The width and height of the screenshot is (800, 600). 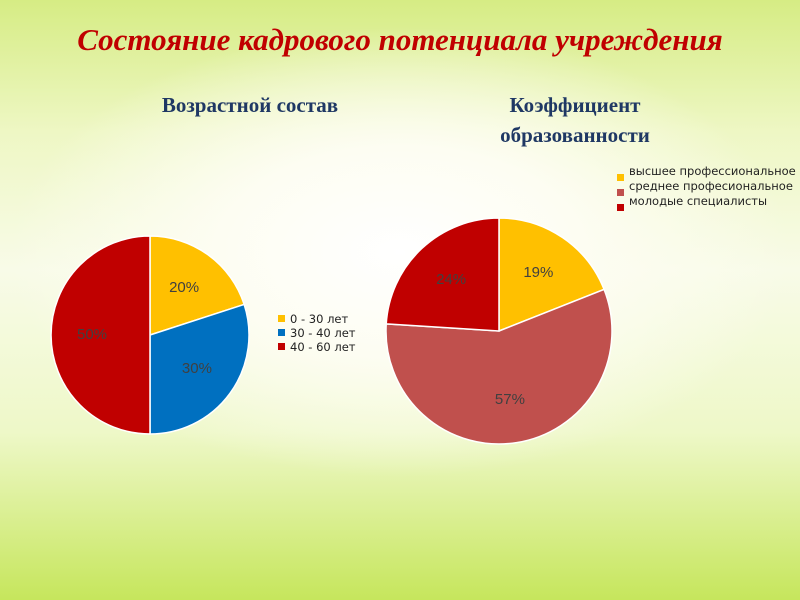 I want to click on age-pie-label-1: 30%, so click(x=197, y=368).